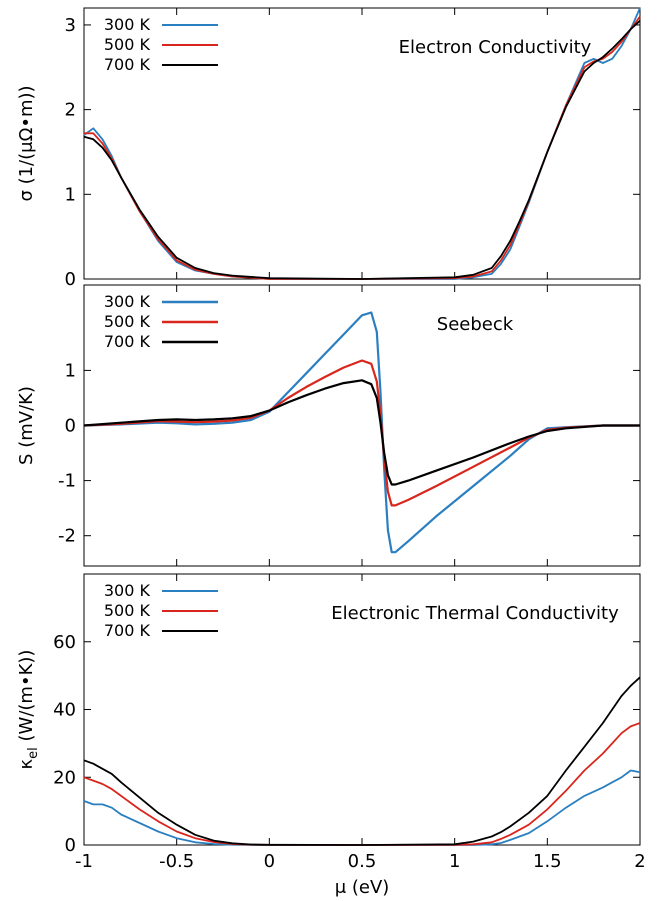 The width and height of the screenshot is (670, 901). What do you see at coordinates (475, 324) in the screenshot?
I see `panel-title: Seebeck` at bounding box center [475, 324].